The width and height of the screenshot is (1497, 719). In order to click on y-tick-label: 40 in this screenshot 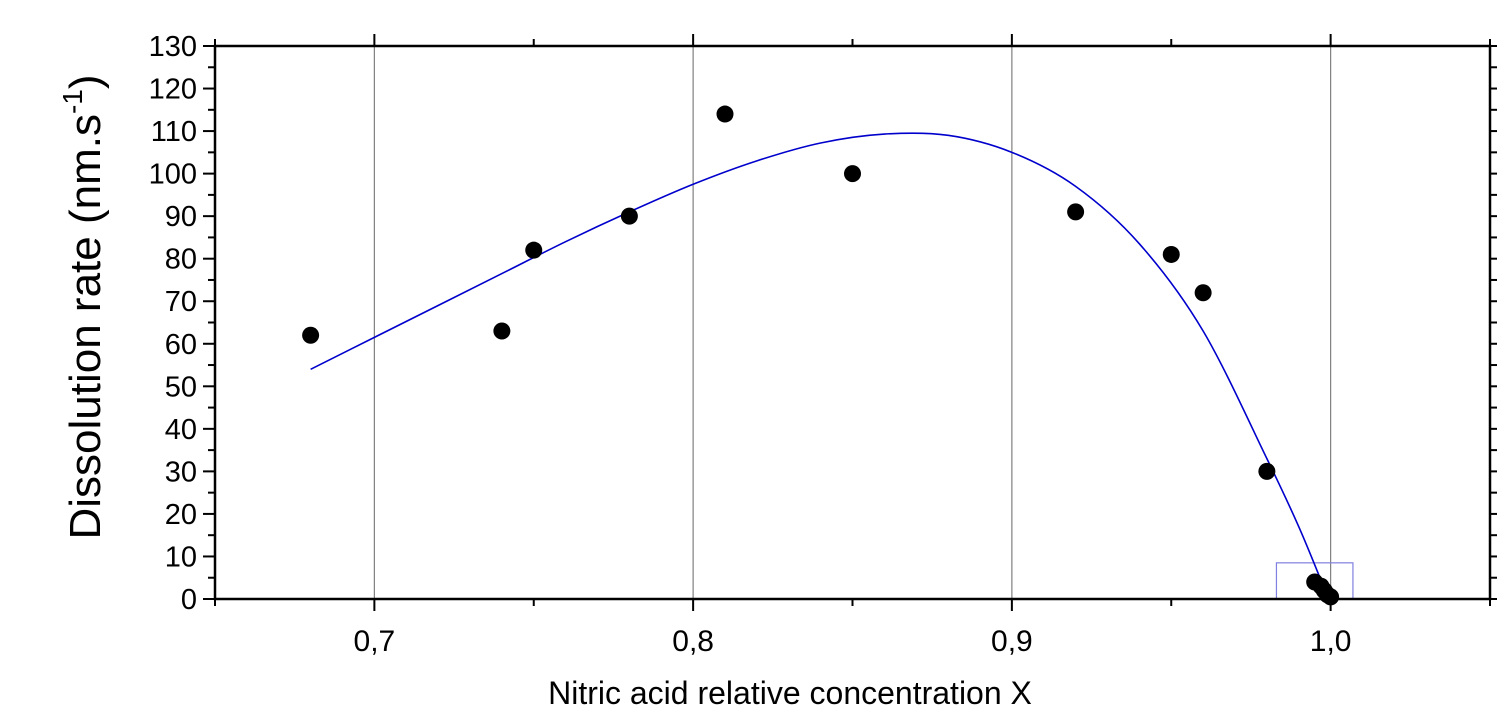, I will do `click(181, 430)`.